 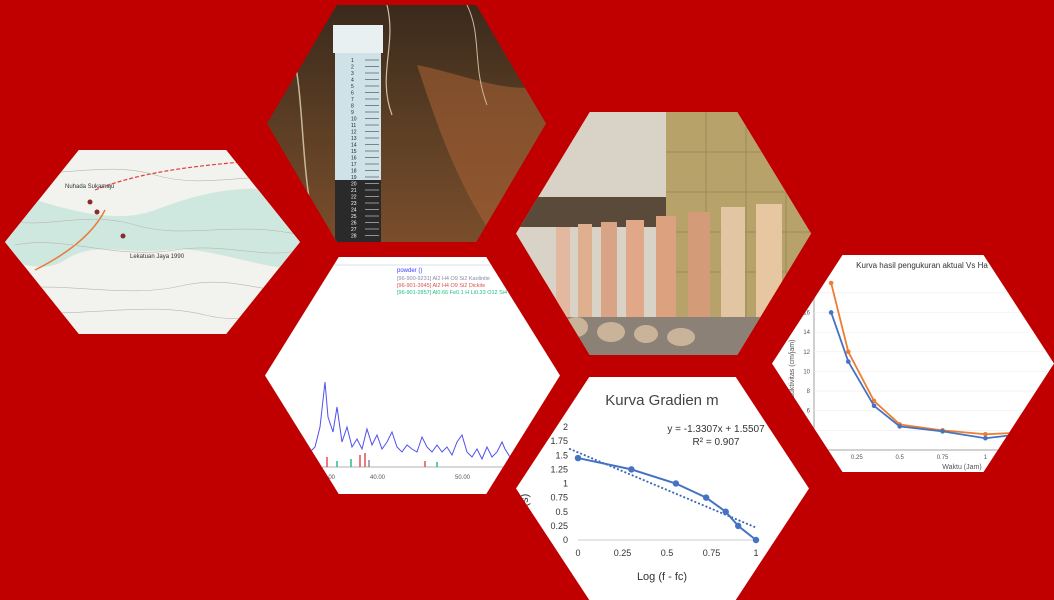 What do you see at coordinates (354, 211) in the screenshot?
I see `ruler-tick-label: 24` at bounding box center [354, 211].